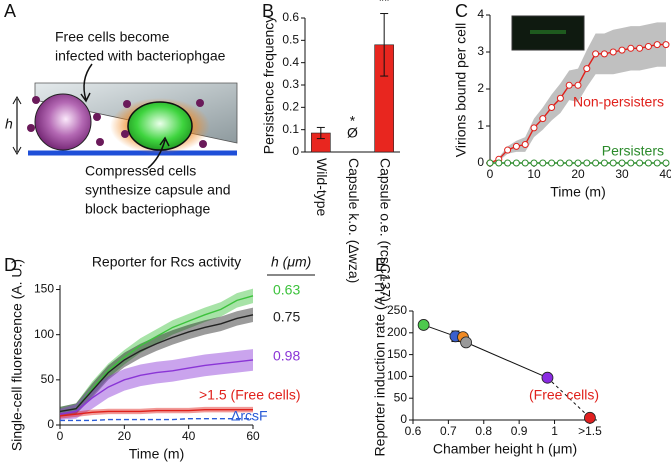 The width and height of the screenshot is (671, 468). I want to click on x-tick-label: 10, so click(534, 174).